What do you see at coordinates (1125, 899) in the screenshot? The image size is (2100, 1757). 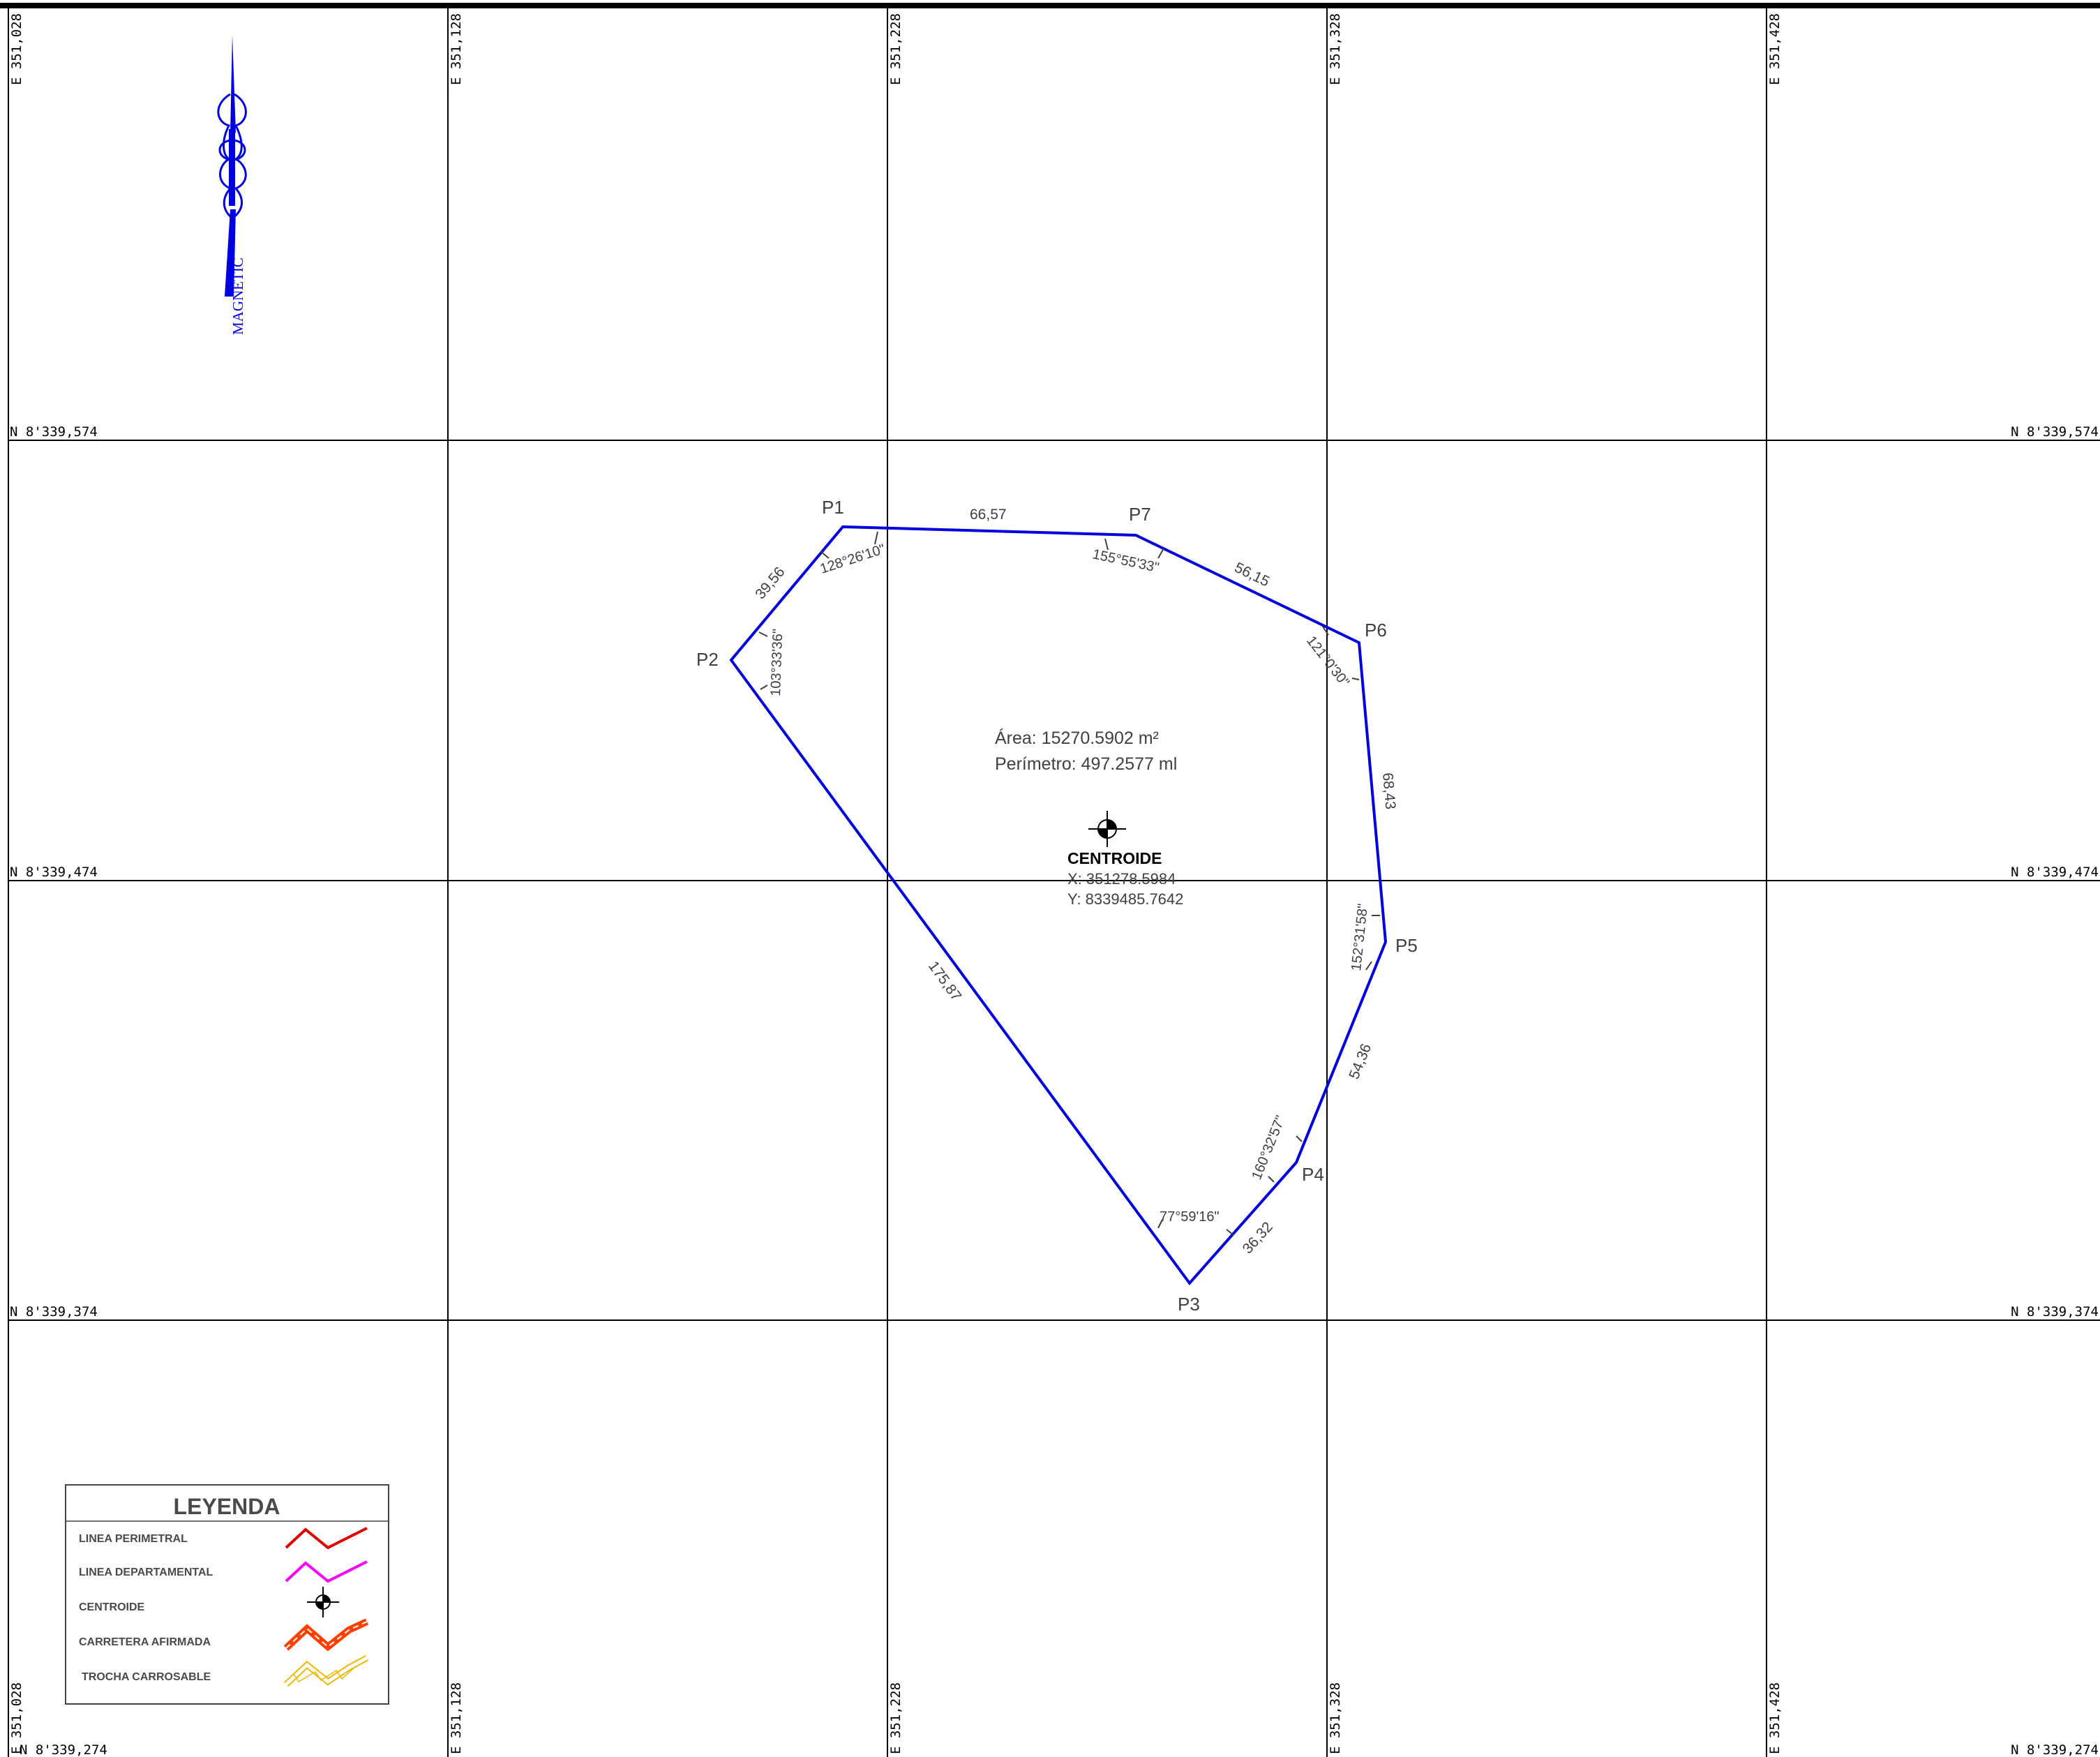 I see `centroid-y: Y: 8339485.7642` at bounding box center [1125, 899].